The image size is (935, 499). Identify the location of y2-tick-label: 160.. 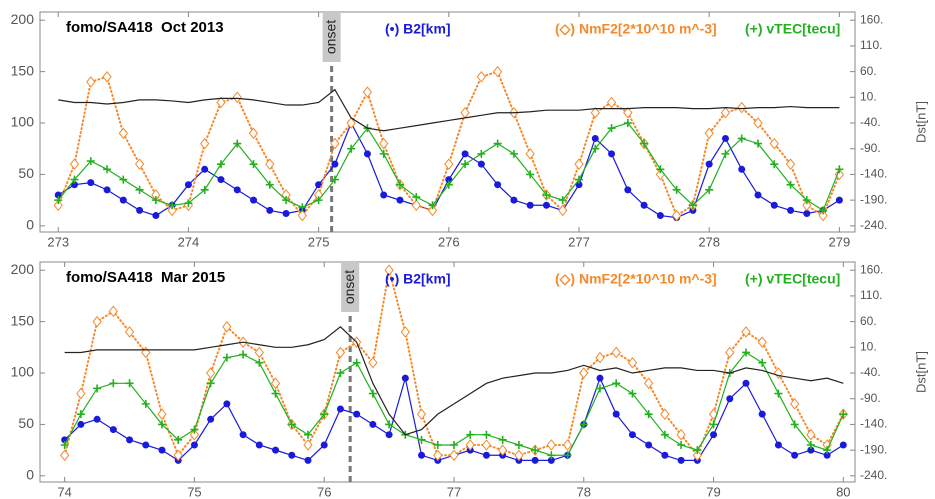
(871, 19).